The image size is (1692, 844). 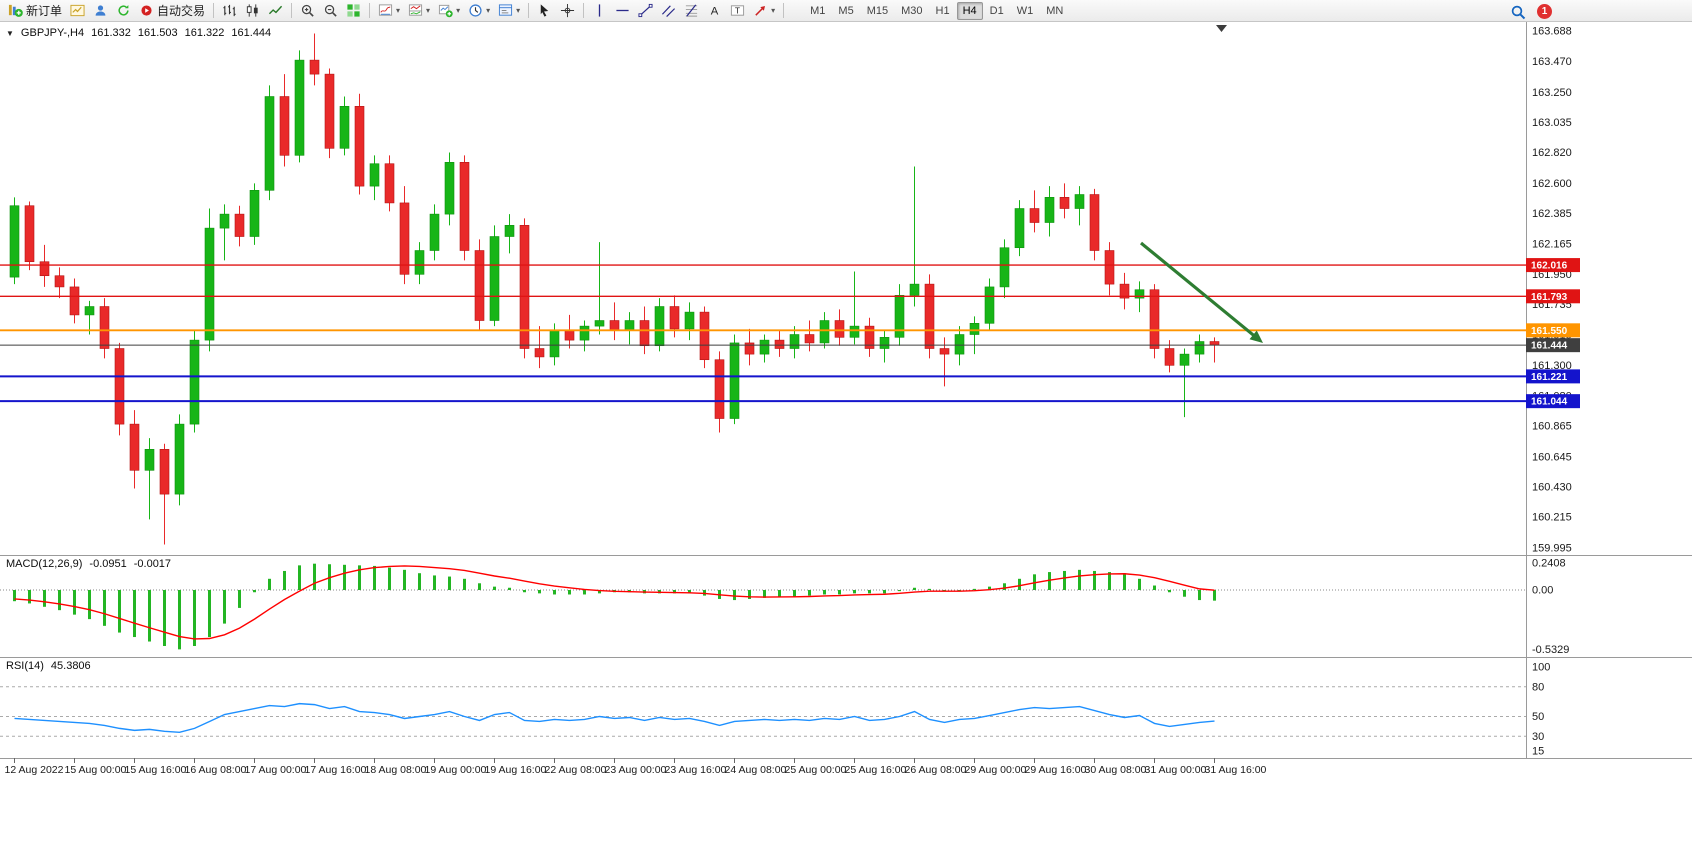 I want to click on periods-button: ▾, so click(x=479, y=10).